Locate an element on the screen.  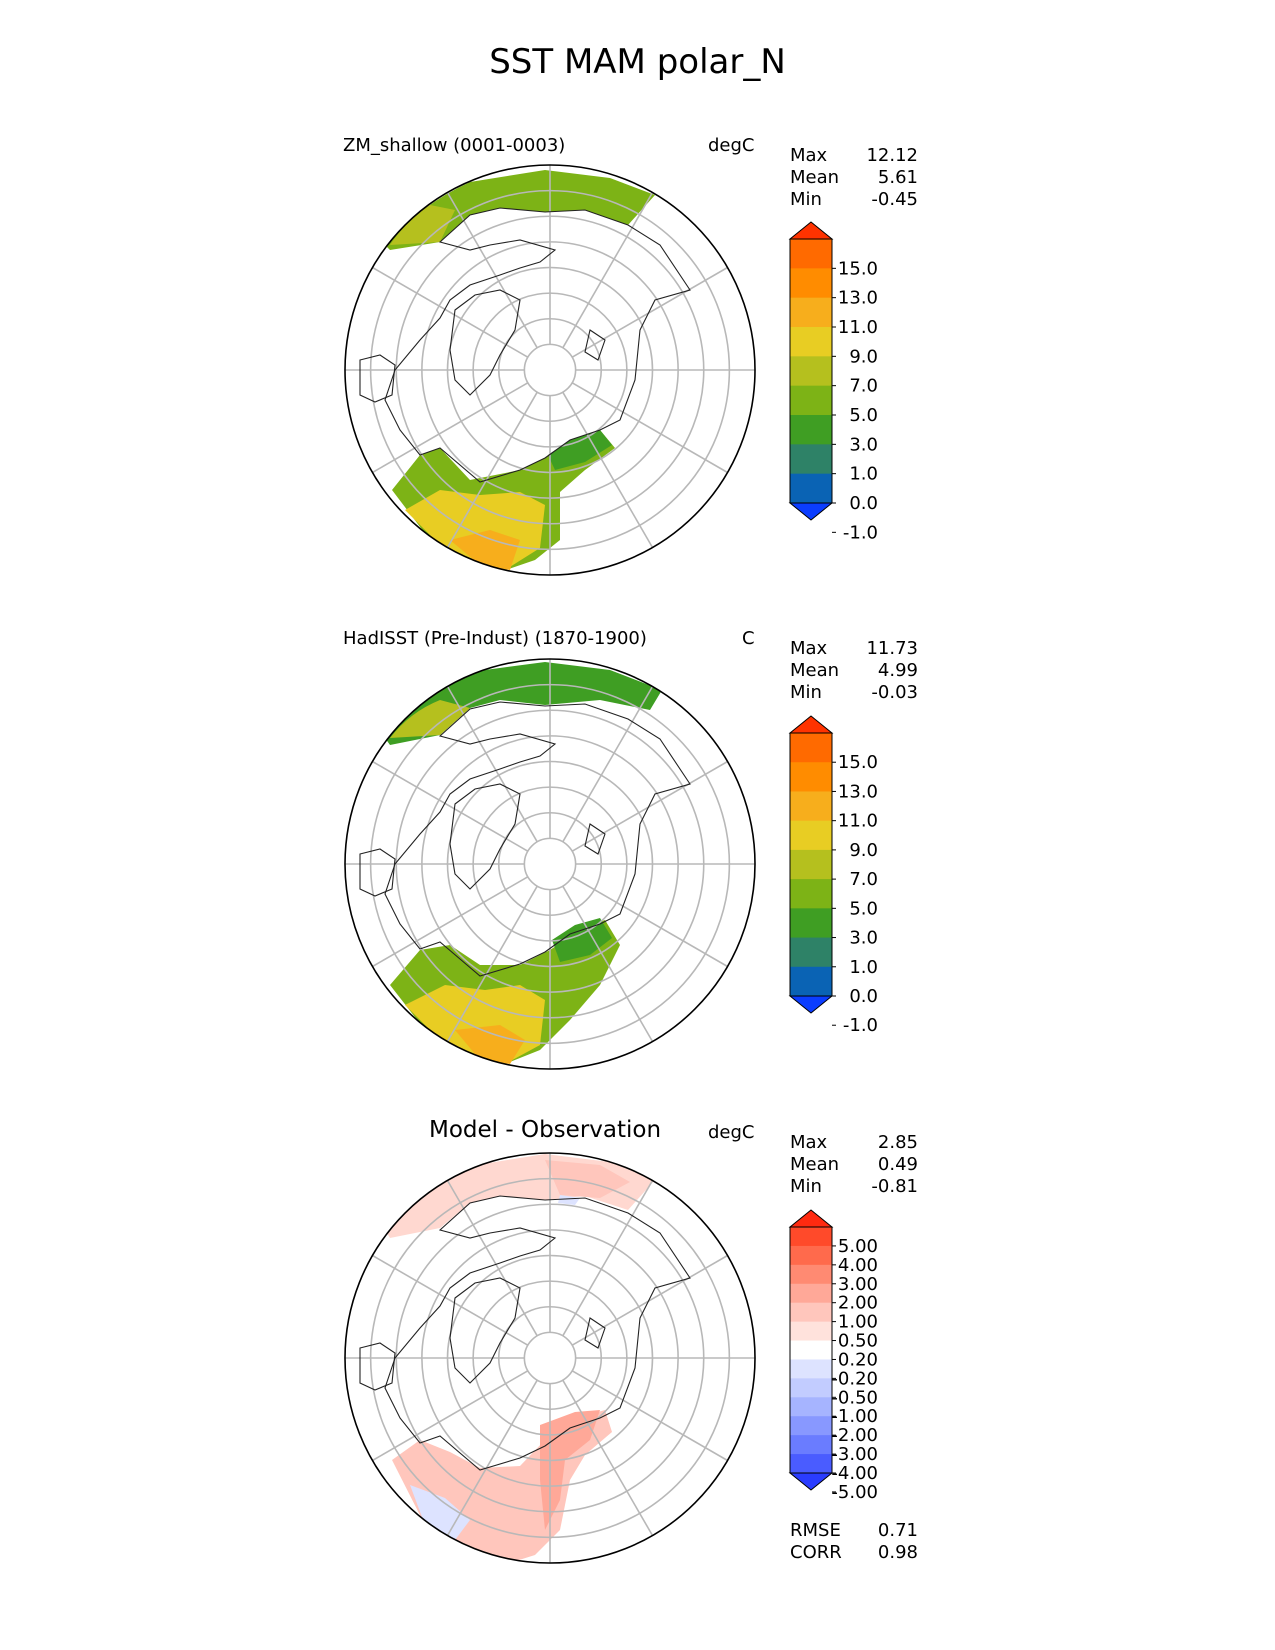
colorbar-tick-label: 0.0 is located at coordinates (863, 503).